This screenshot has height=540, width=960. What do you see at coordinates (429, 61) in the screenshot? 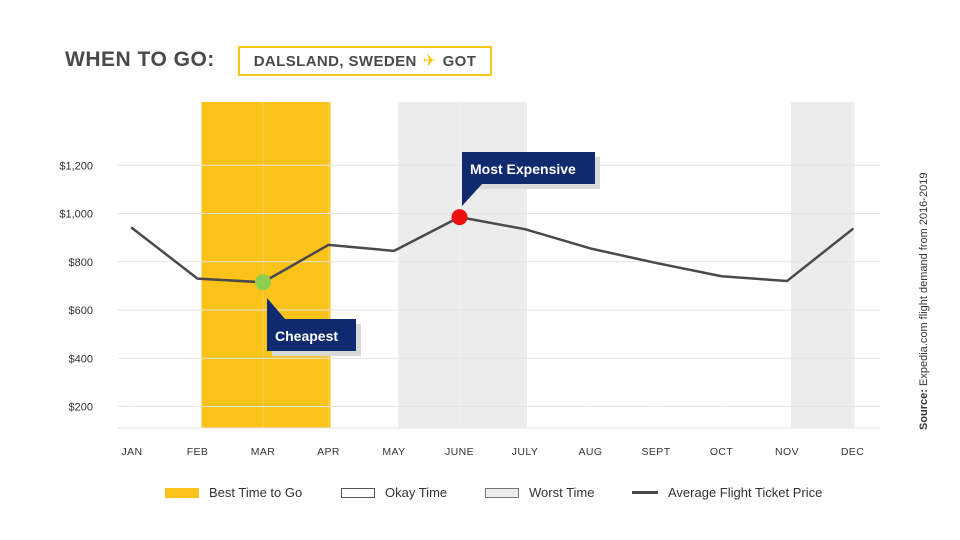
I see `airplane-icon: ✈` at bounding box center [429, 61].